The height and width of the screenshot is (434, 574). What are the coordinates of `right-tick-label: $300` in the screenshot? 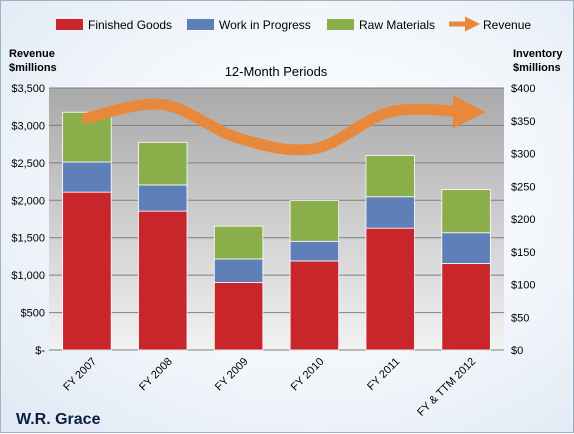 It's located at (523, 155).